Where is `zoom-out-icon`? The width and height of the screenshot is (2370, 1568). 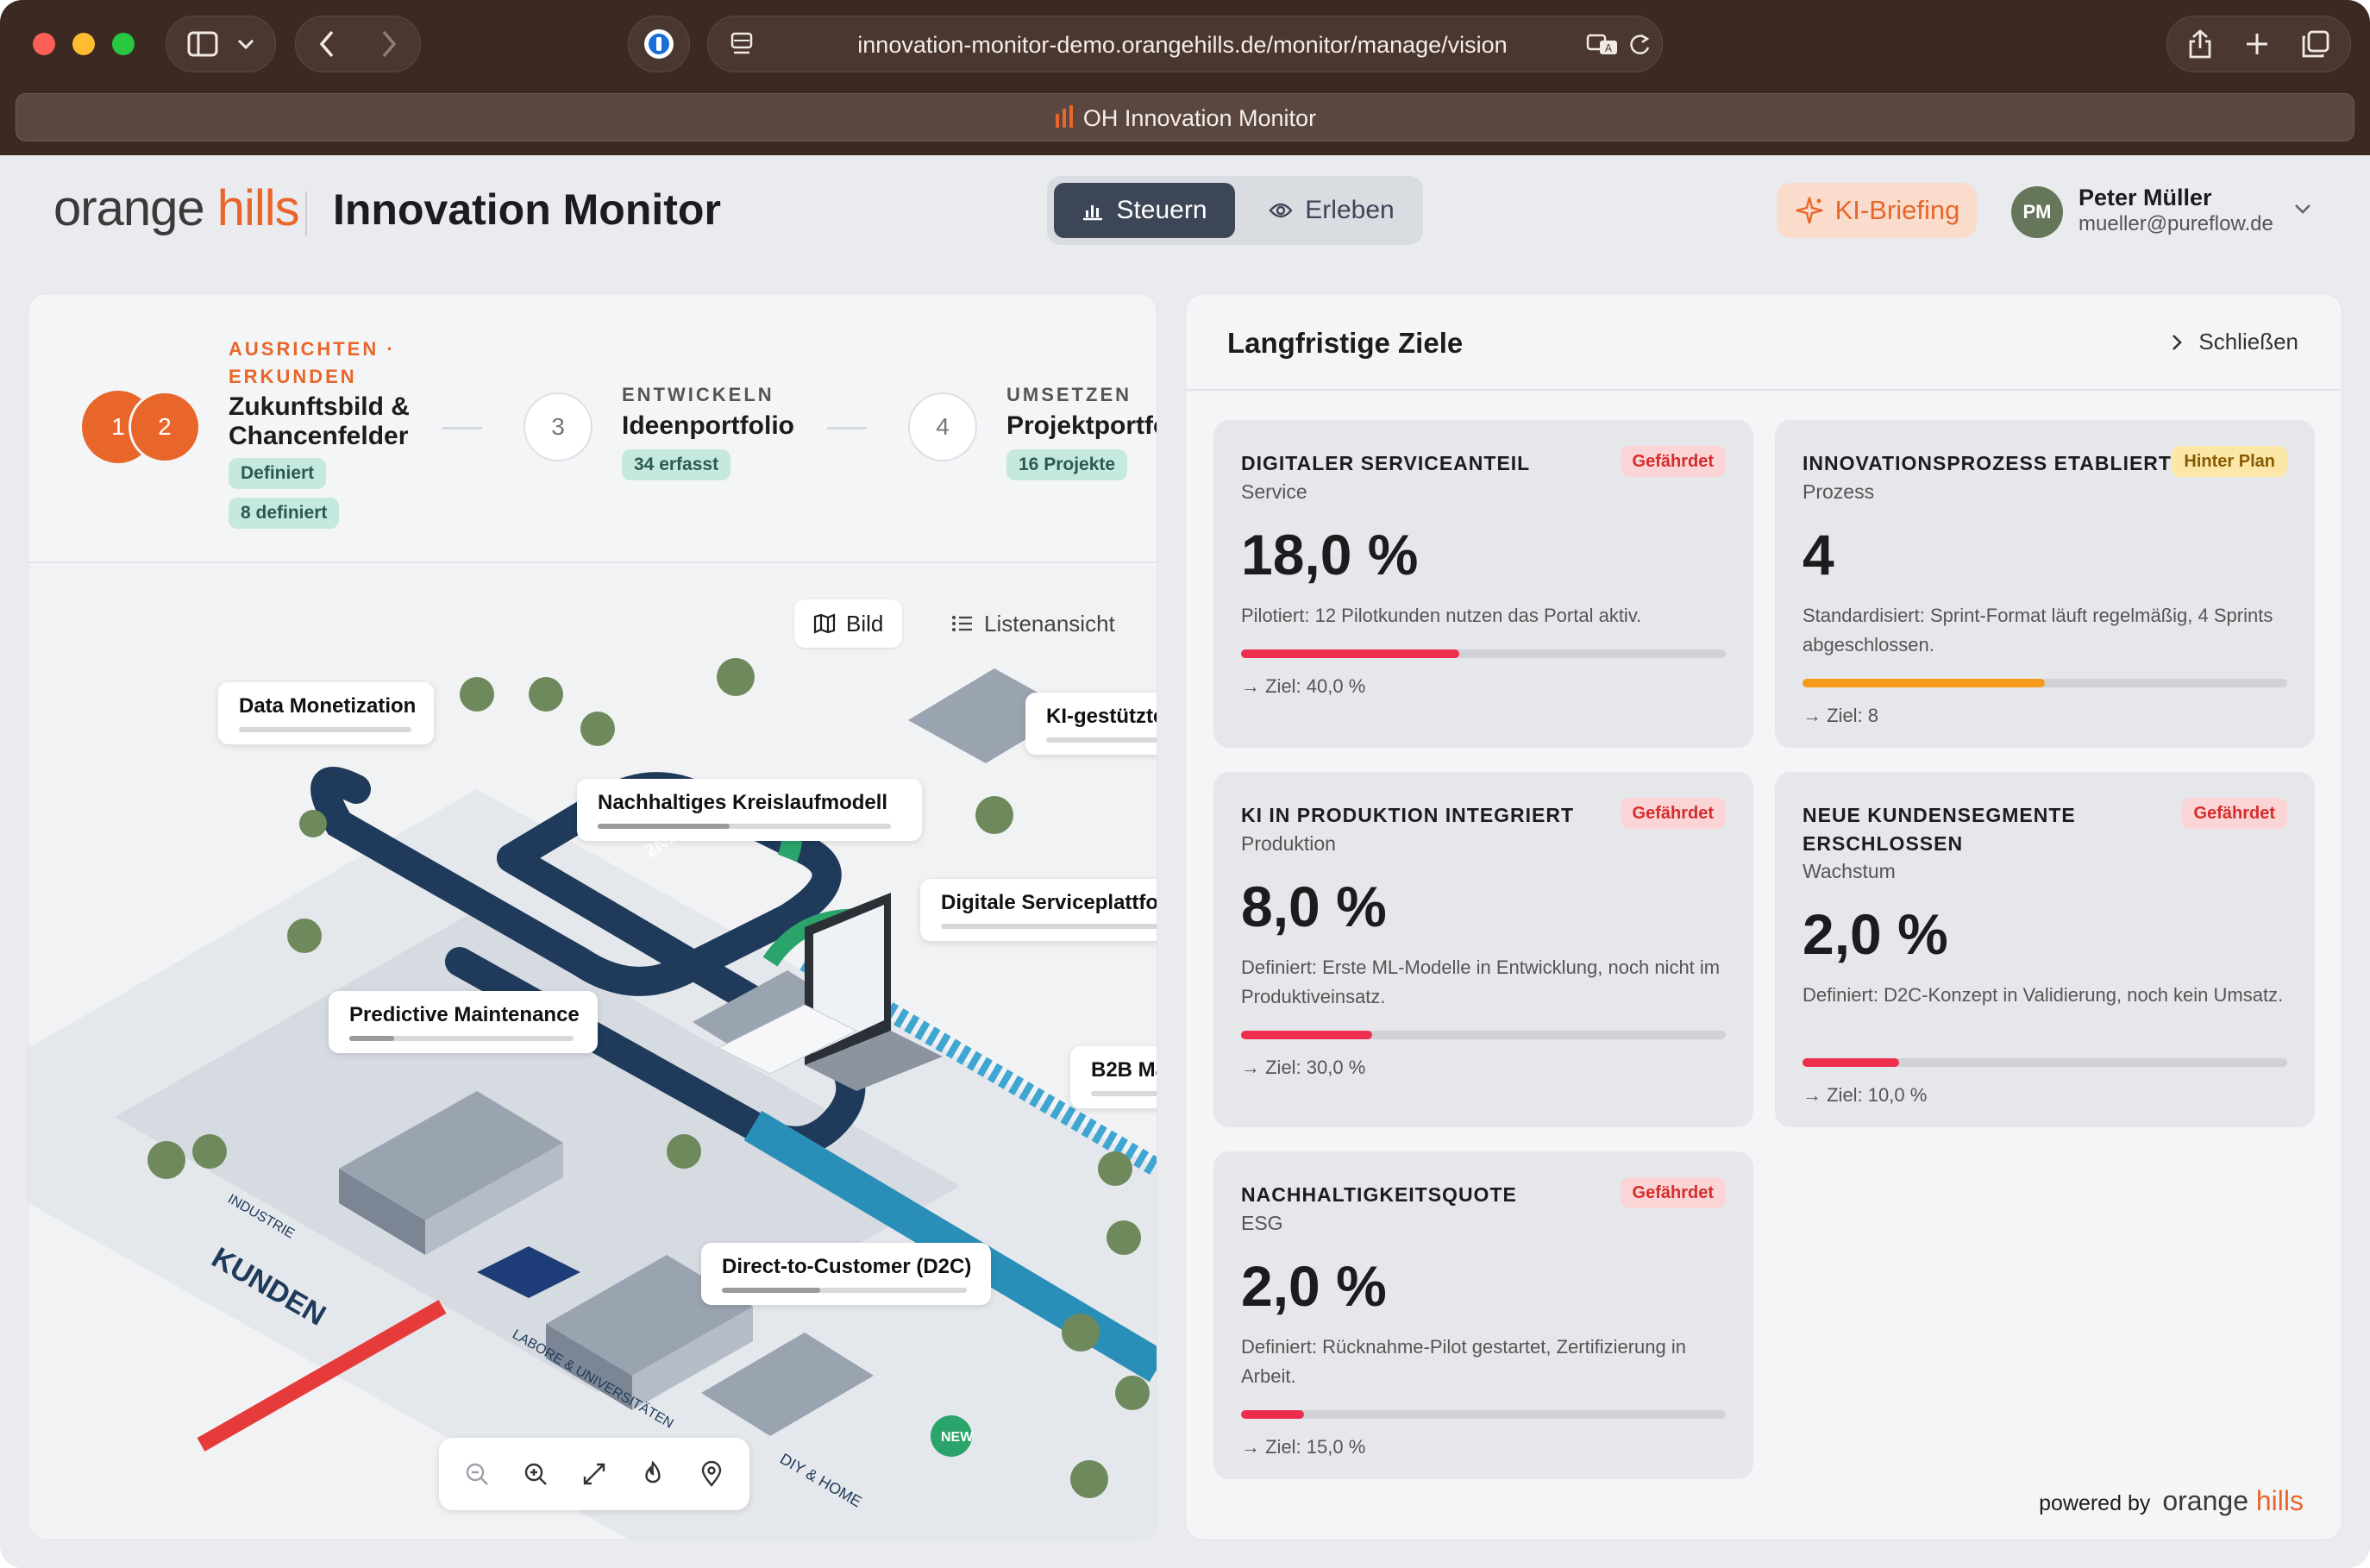
zoom-out-icon is located at coordinates (477, 1474).